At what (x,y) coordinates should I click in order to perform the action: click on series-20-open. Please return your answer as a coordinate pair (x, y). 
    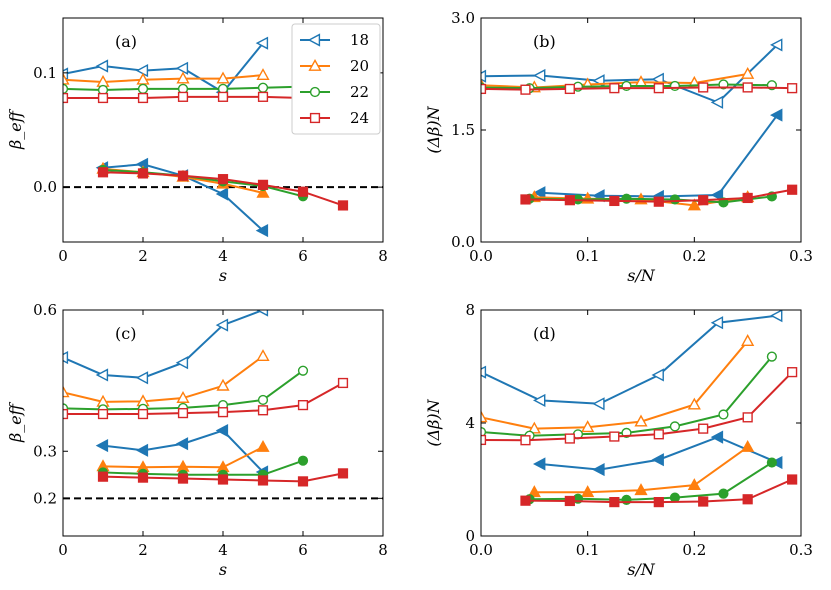
    Looking at the image, I should click on (166, 77).